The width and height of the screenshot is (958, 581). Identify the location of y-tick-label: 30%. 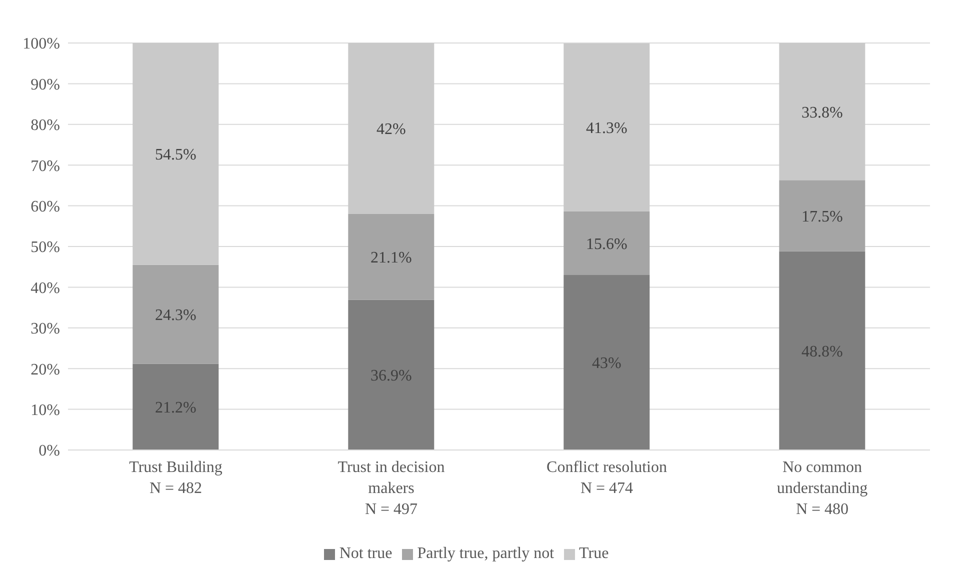
(45, 329).